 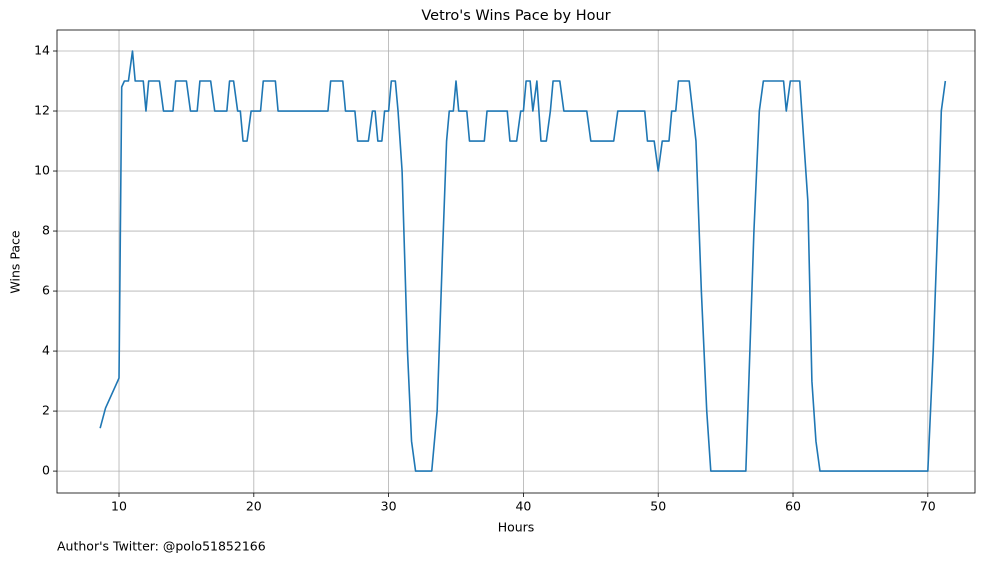 I want to click on x-tick-label: 10, so click(x=119, y=506).